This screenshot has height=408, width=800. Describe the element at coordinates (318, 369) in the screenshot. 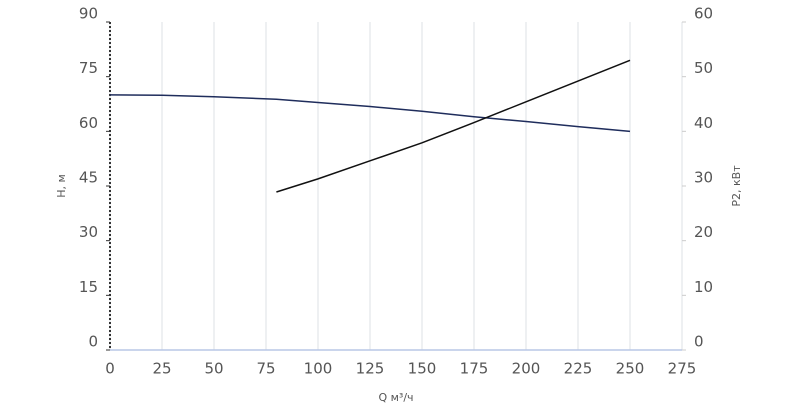

I see `x-tick-label: 100` at that location.